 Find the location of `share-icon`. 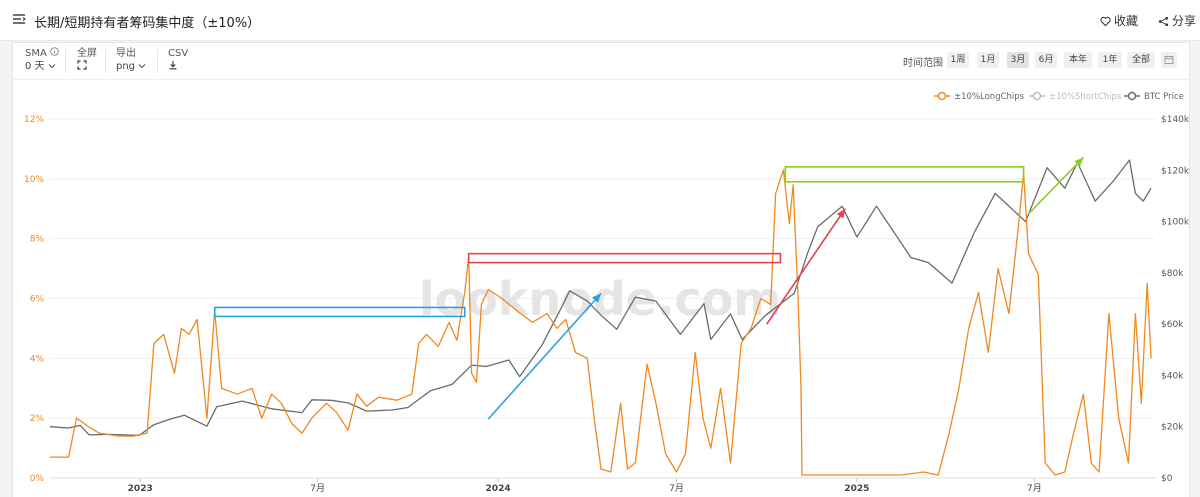

share-icon is located at coordinates (1163, 21).